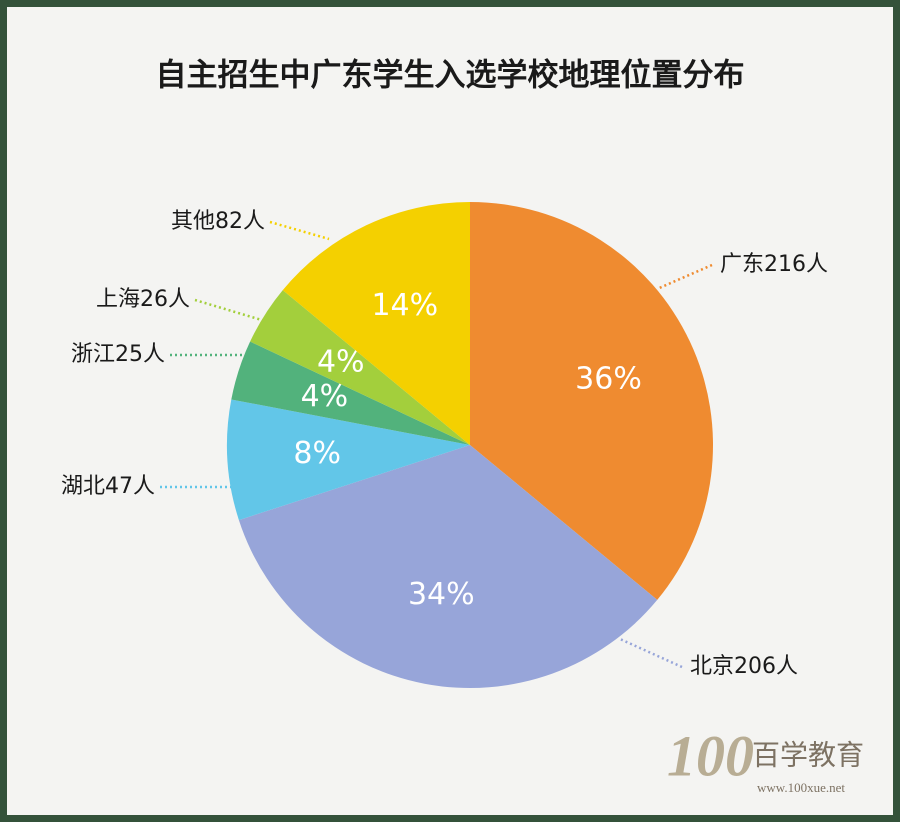 Image resolution: width=900 pixels, height=822 pixels. Describe the element at coordinates (325, 396) in the screenshot. I see `value-label: 4%` at that location.